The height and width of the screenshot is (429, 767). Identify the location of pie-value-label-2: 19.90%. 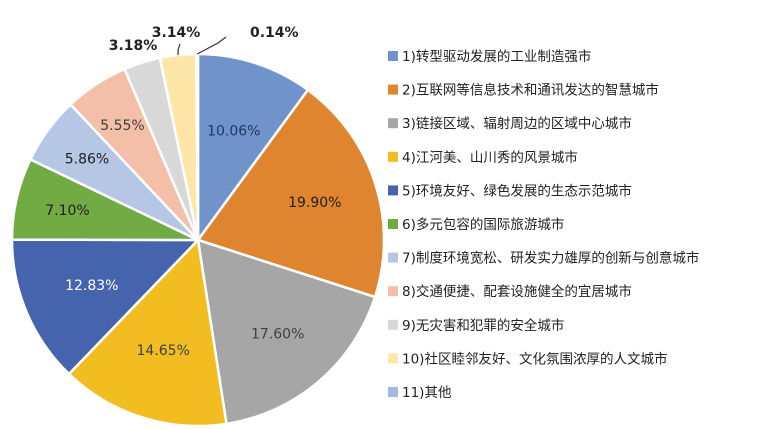
(314, 203).